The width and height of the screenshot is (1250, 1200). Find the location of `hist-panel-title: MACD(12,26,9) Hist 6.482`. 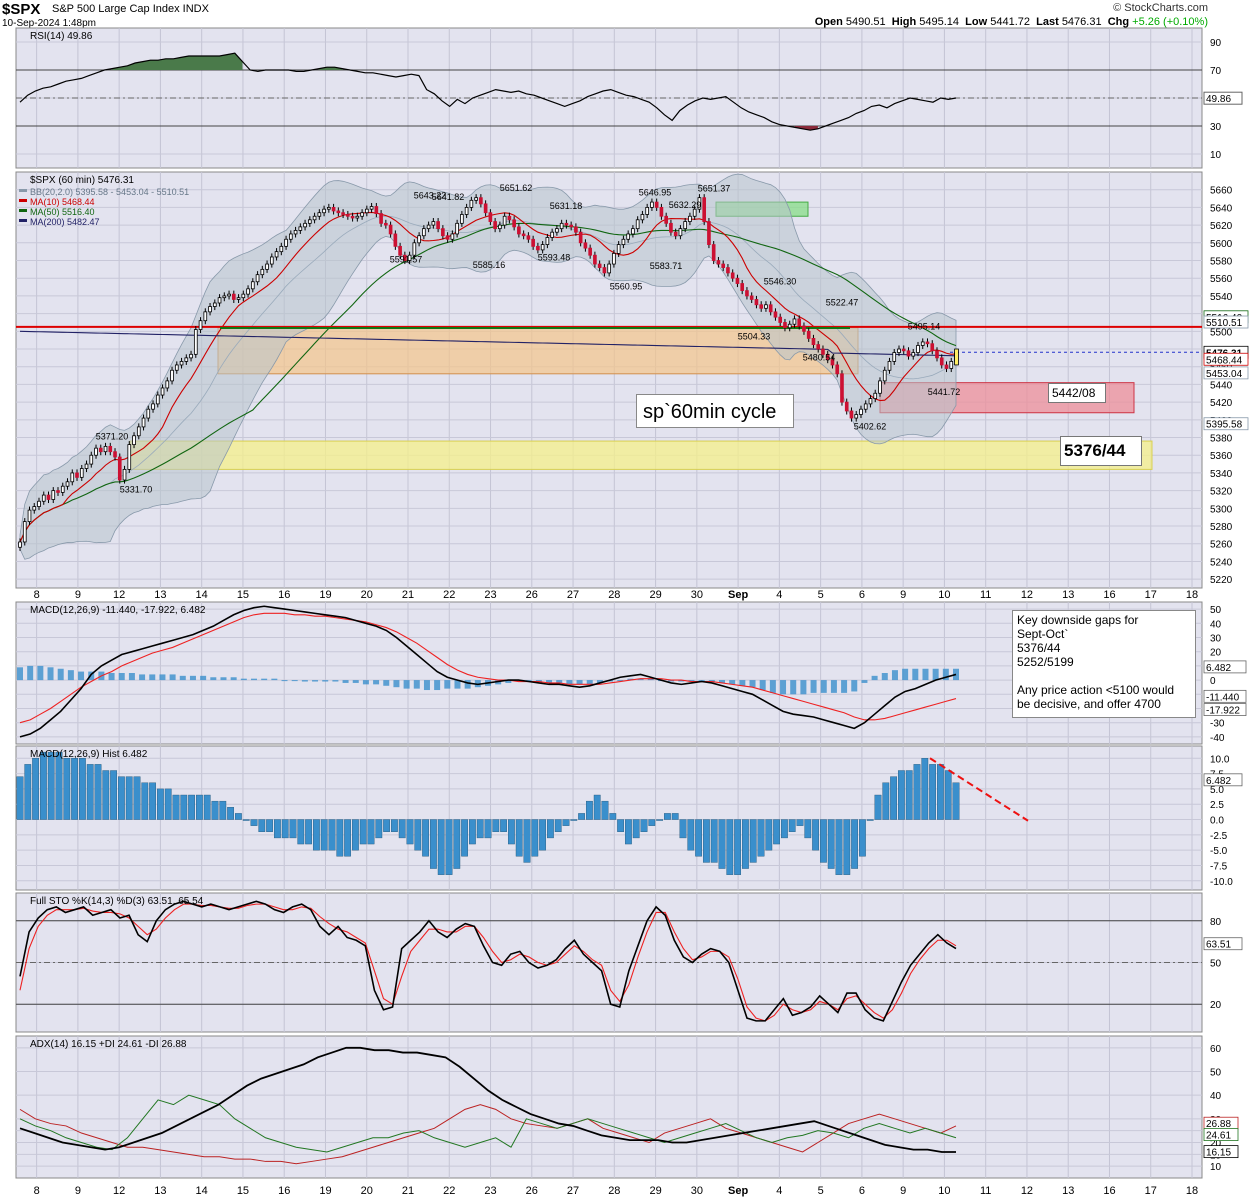

hist-panel-title: MACD(12,26,9) Hist 6.482 is located at coordinates (89, 754).